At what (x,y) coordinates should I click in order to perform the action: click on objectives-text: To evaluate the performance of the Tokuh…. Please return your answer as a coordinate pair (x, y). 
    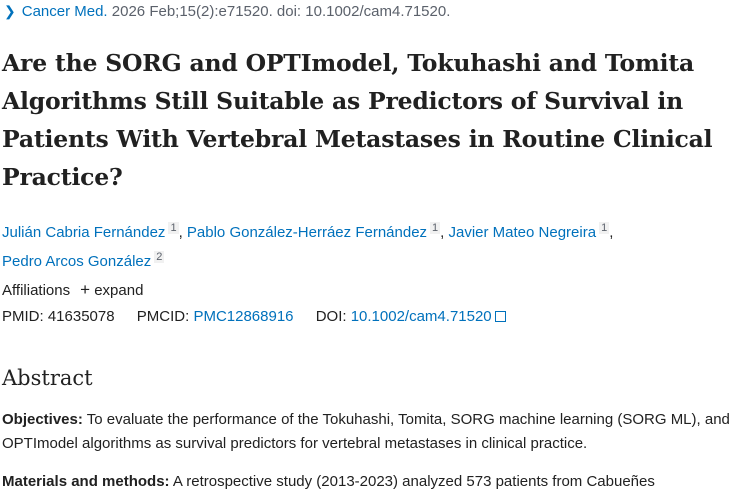
    Looking at the image, I should click on (366, 431).